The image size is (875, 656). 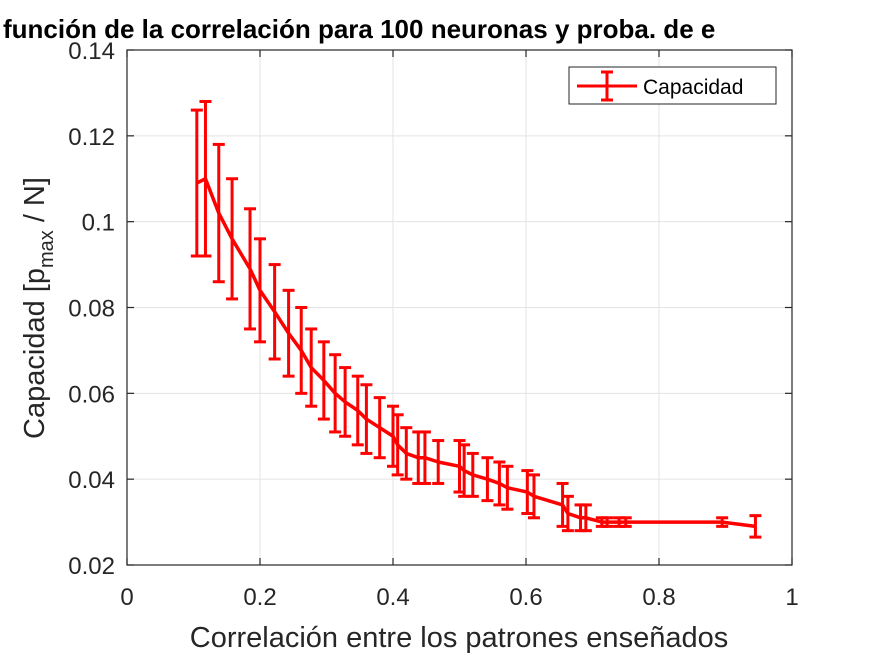 I want to click on y-tick-label: 0.04, so click(x=91, y=480).